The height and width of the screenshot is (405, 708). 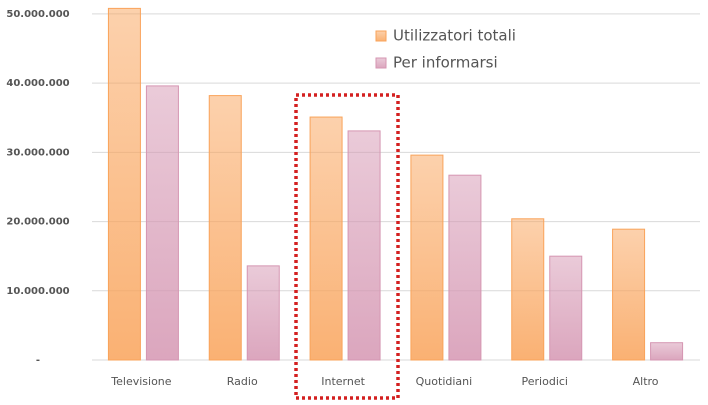 What do you see at coordinates (545, 381) in the screenshot?
I see `x-tick-label: Periodici` at bounding box center [545, 381].